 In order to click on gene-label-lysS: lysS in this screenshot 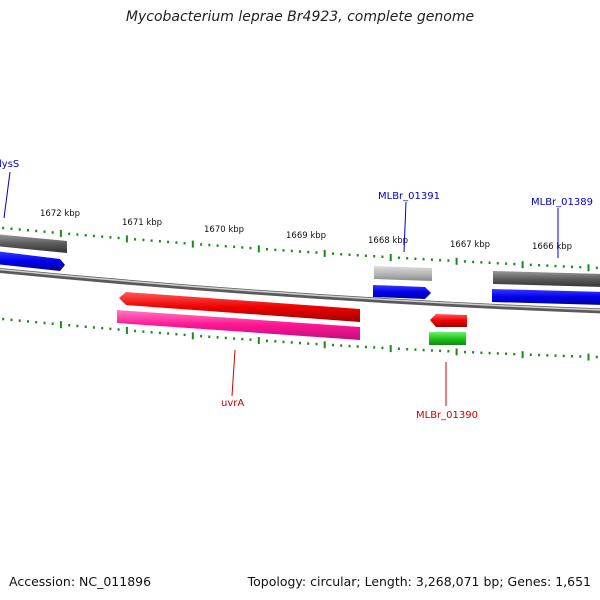, I will do `click(9, 164)`.